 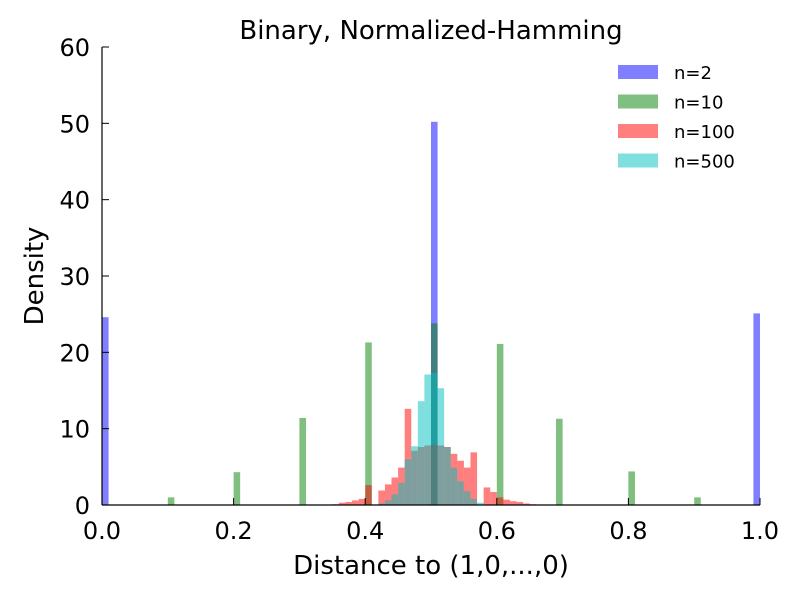 I want to click on y-tick-label: 20, so click(x=74, y=353).